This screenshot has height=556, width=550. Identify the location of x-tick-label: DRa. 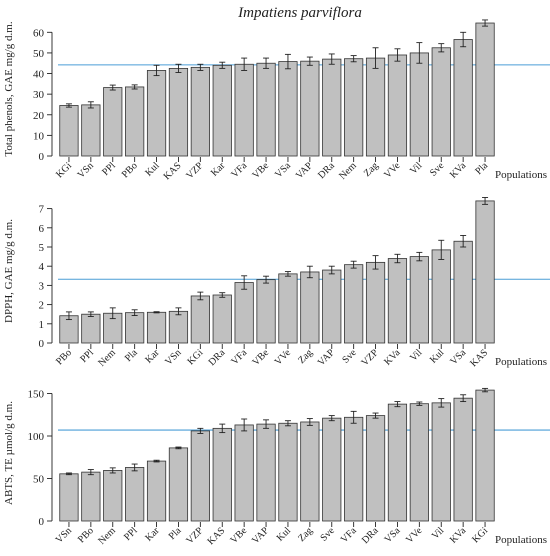
(370, 535).